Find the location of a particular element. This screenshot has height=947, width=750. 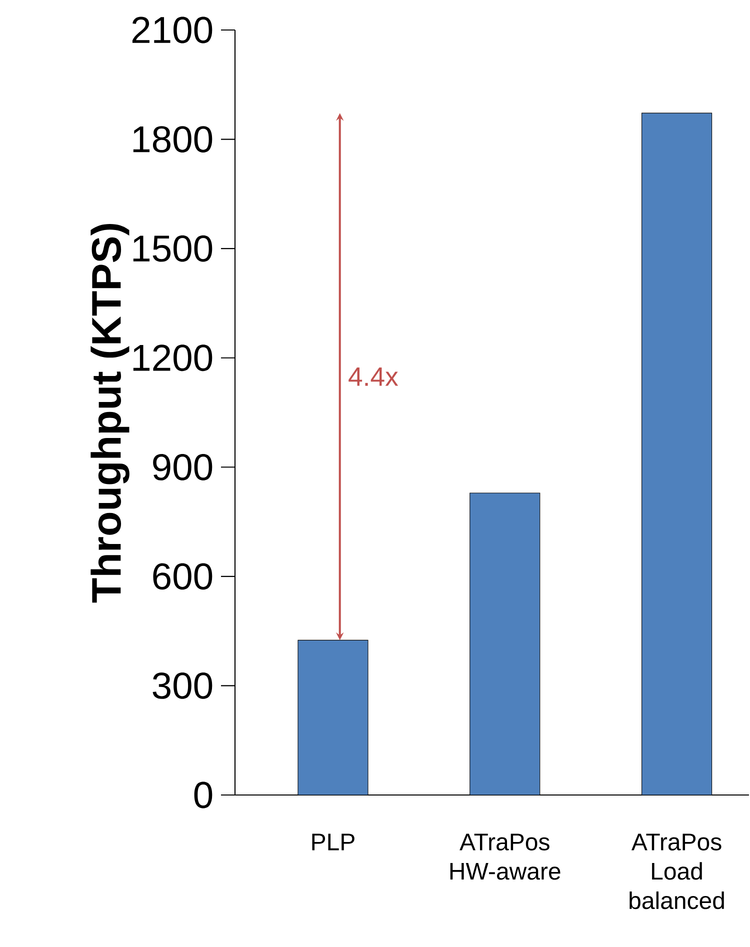

annotation: 4.4x is located at coordinates (373, 376).